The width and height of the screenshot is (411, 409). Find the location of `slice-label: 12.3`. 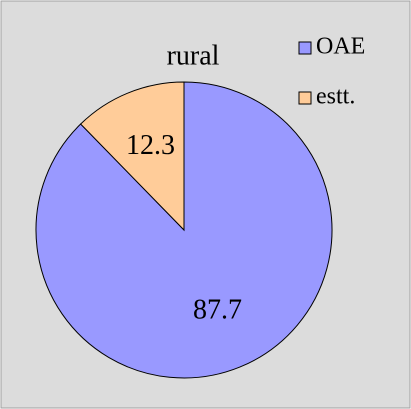

slice-label: 12.3 is located at coordinates (150, 145).